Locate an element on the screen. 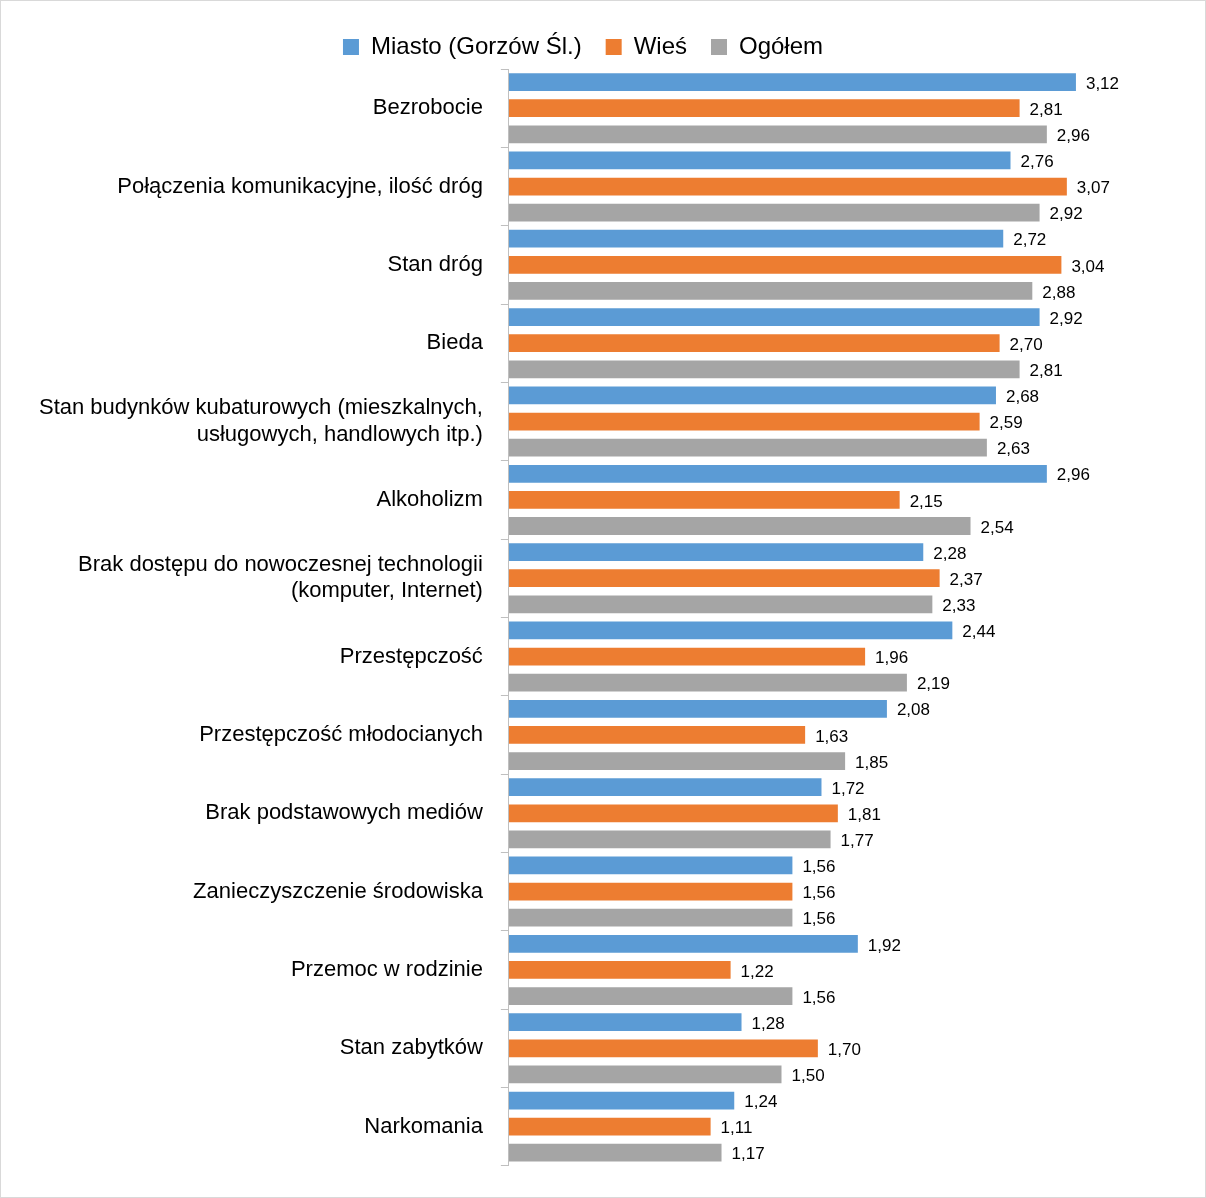  data-label: 1,70 is located at coordinates (844, 1049).